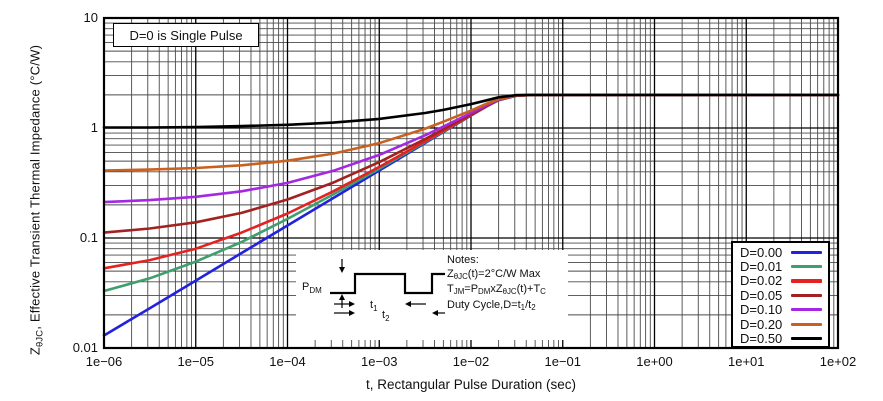  Describe the element at coordinates (838, 361) in the screenshot. I see `x-tick-label: 1e+02` at that location.